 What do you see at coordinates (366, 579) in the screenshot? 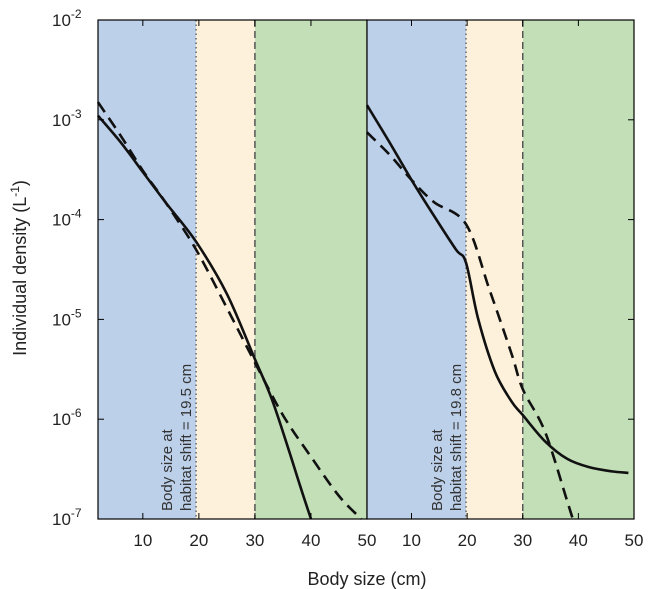
I see `x-axis-label: Body size (cm)` at bounding box center [366, 579].